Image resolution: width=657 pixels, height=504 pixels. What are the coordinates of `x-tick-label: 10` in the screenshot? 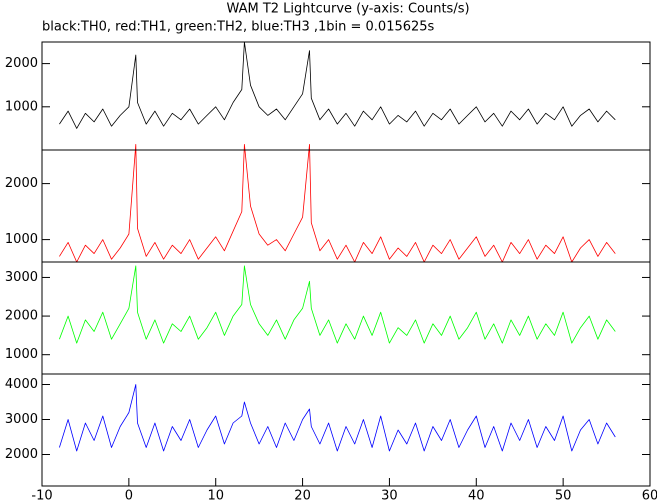 It's located at (215, 496).